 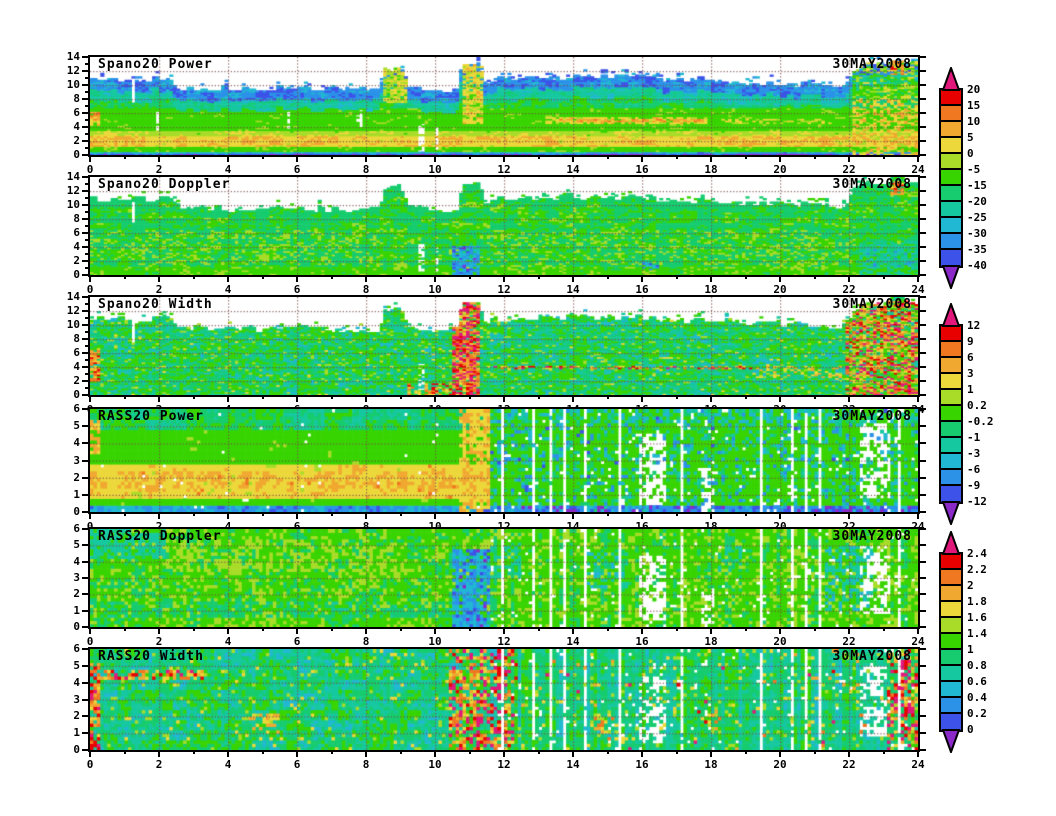 I want to click on x-tick-label: 14, so click(x=573, y=289).